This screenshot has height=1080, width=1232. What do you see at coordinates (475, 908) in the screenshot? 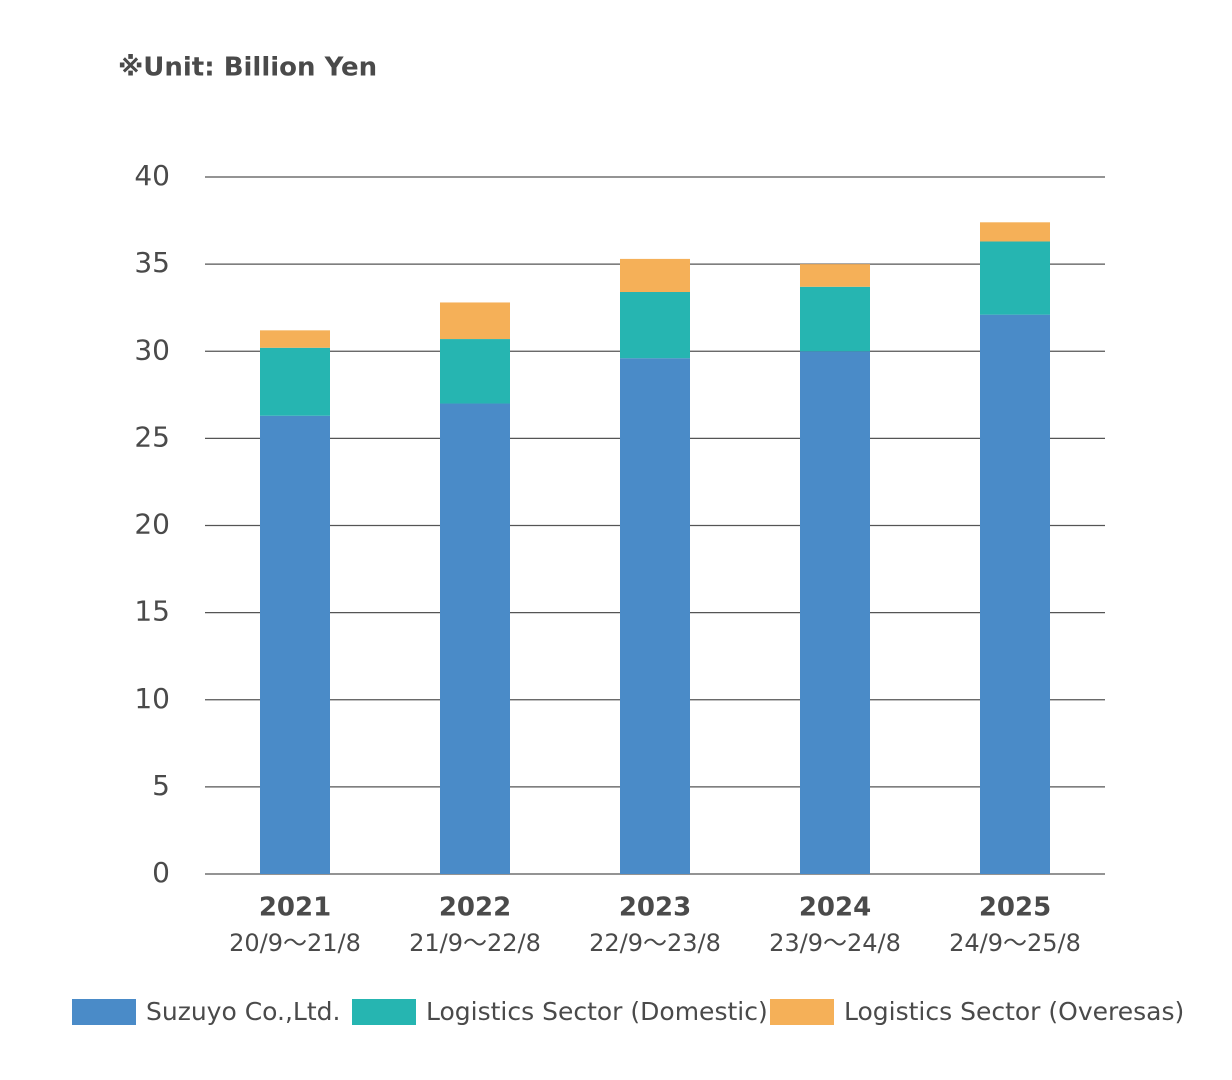
I see `x-tick-label: 2022` at bounding box center [475, 908].